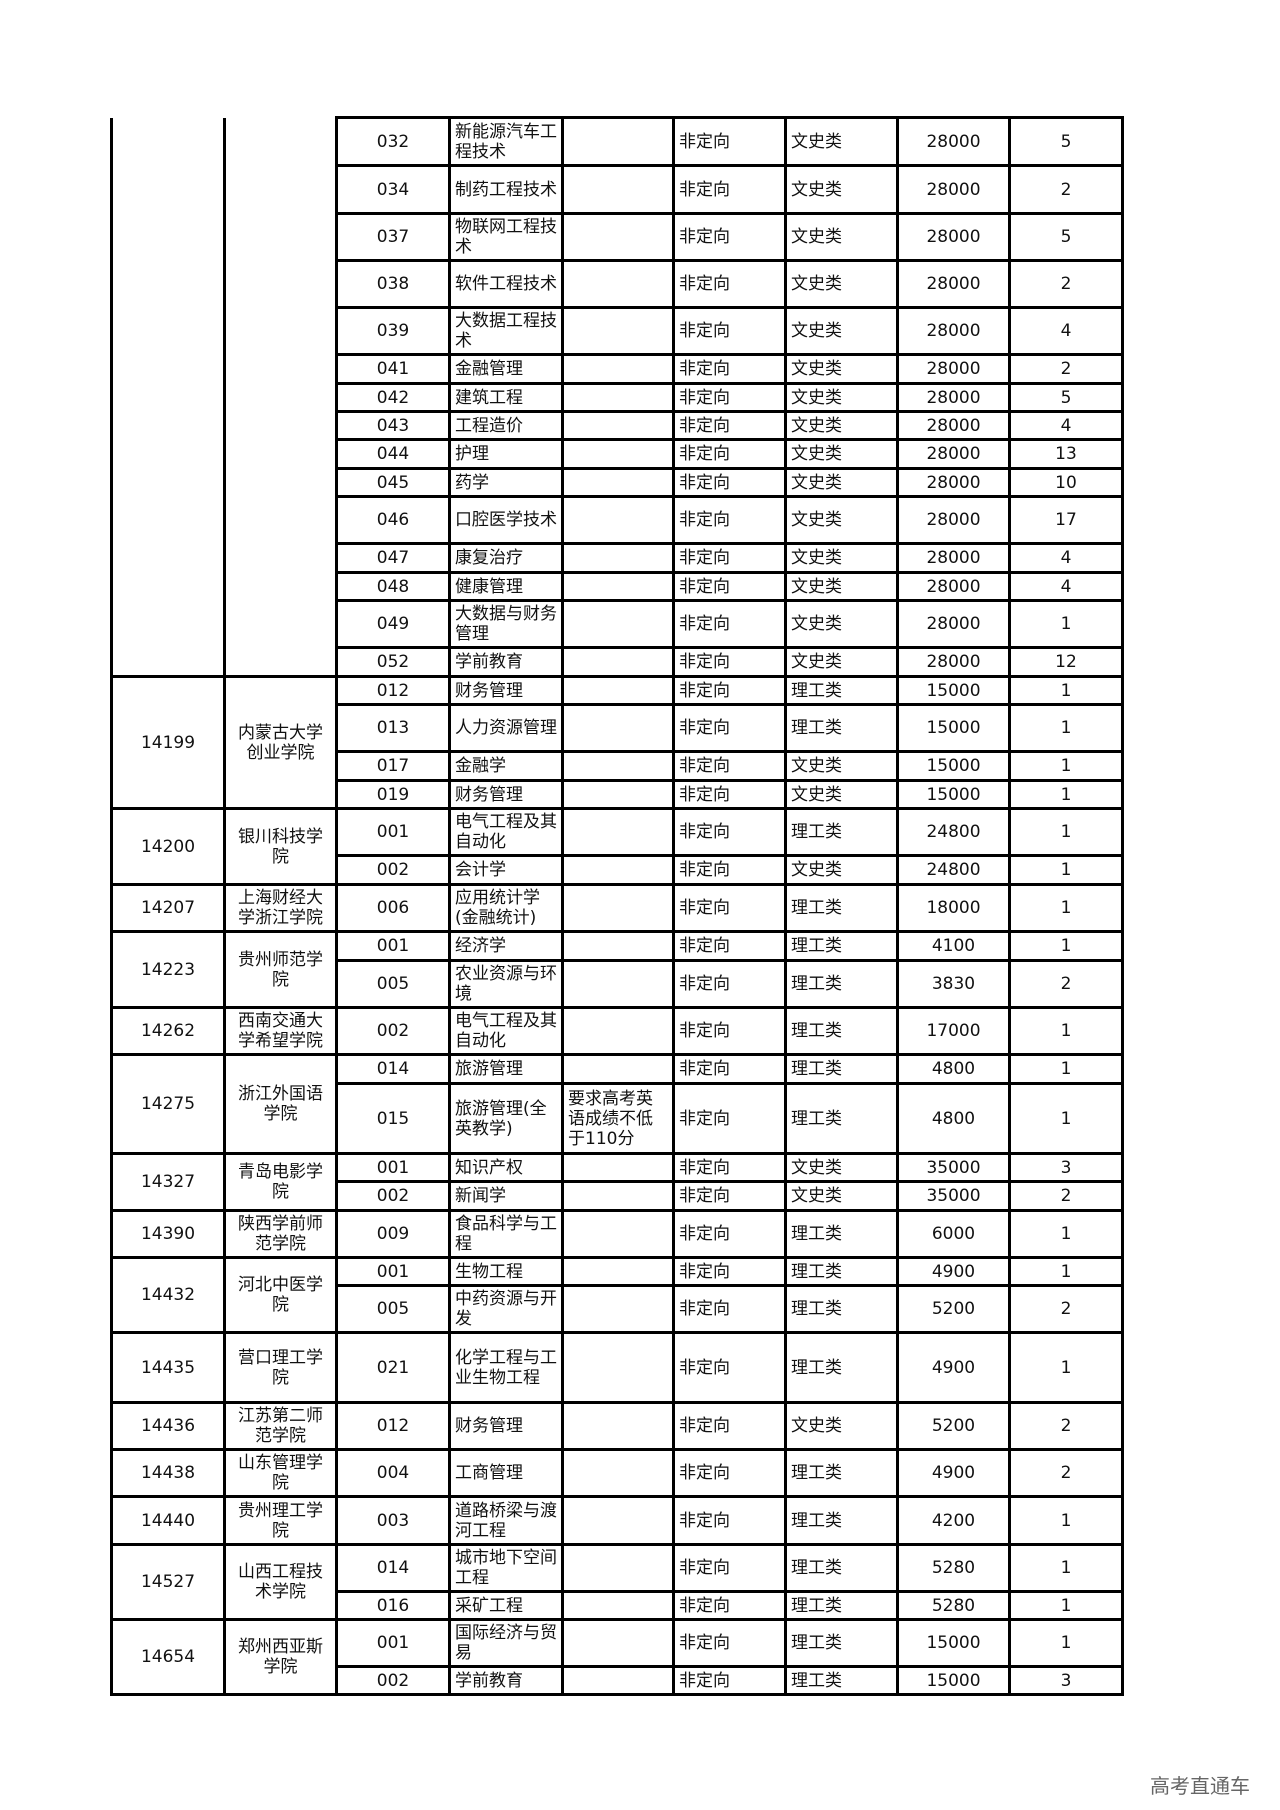 This screenshot has width=1280, height=1810. Describe the element at coordinates (393, 1271) in the screenshot. I see `major-code: 001` at that location.